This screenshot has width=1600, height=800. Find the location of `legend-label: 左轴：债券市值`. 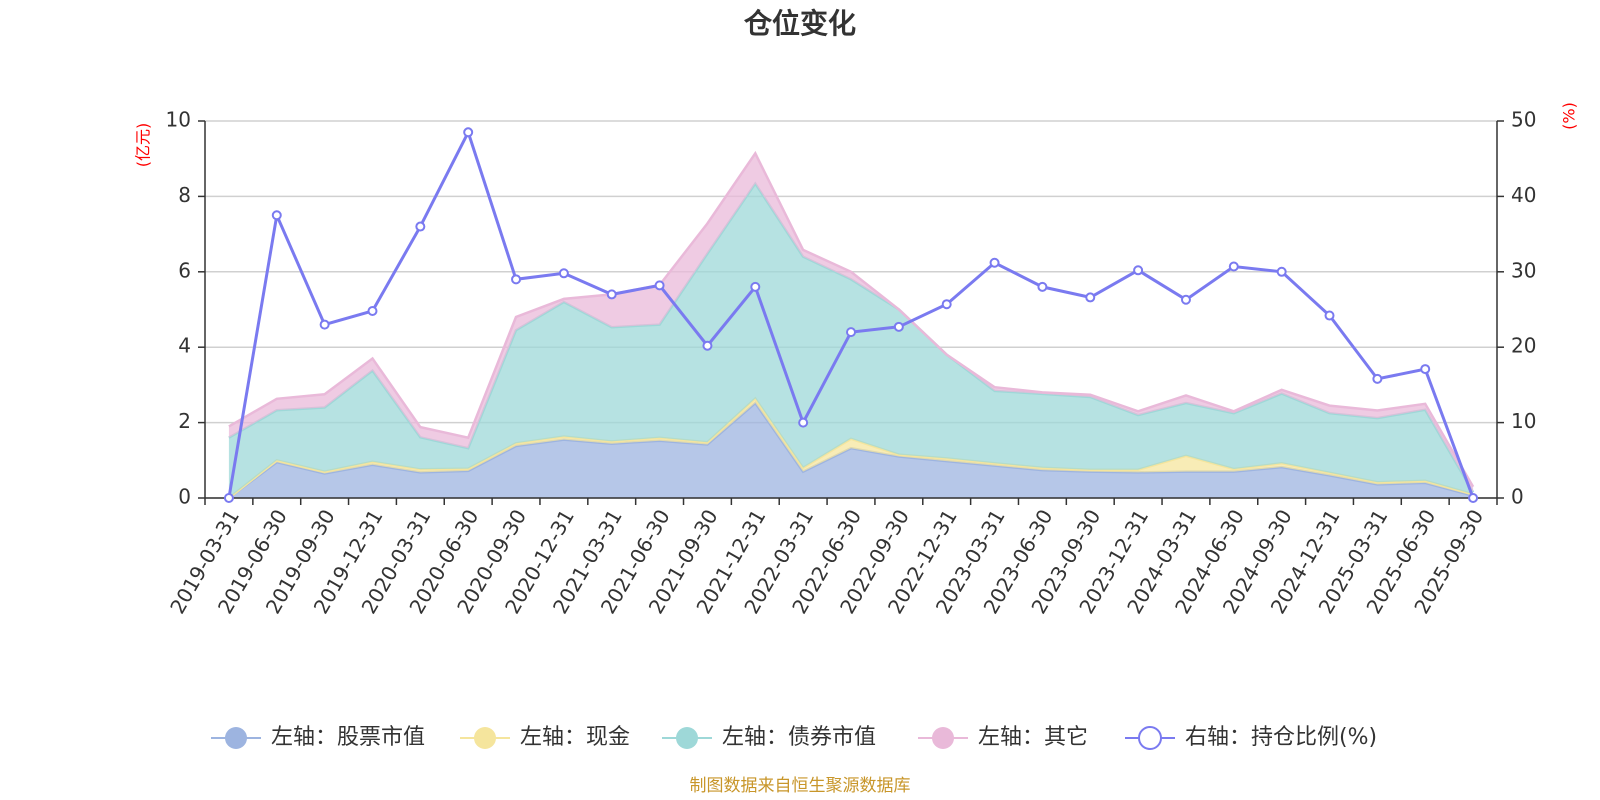

legend-label: 左轴：债券市值 is located at coordinates (799, 737).